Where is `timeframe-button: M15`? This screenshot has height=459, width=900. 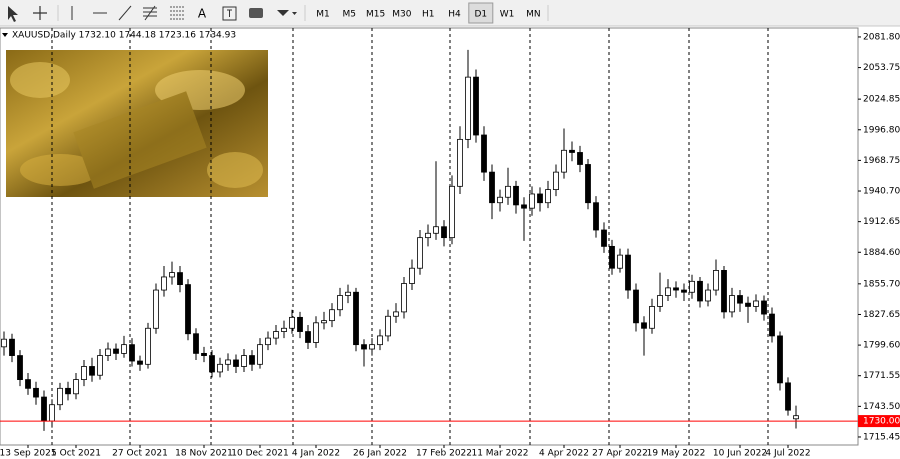
timeframe-button: M15 is located at coordinates (375, 15).